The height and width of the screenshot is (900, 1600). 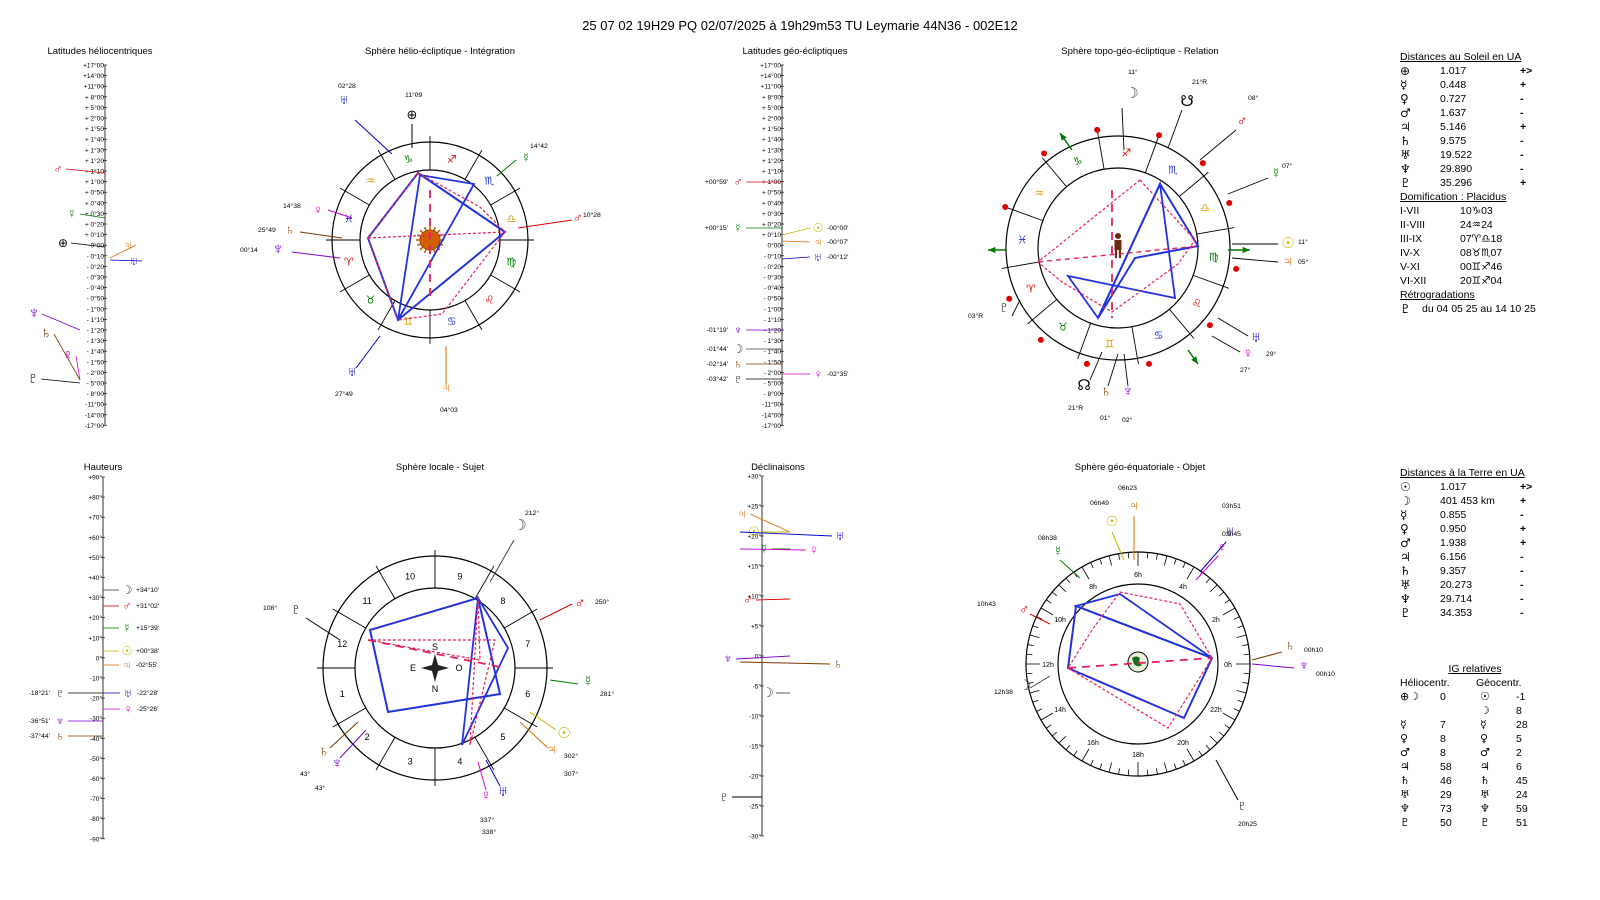 What do you see at coordinates (773, 320) in the screenshot?
I see `tick-label: - 1°10` at bounding box center [773, 320].